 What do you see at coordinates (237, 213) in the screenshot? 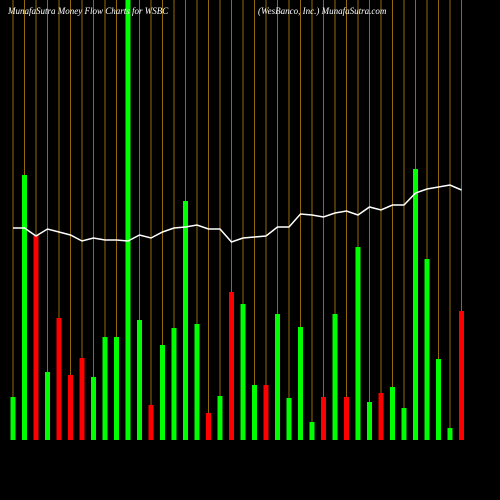
I see `money-flow-line` at bounding box center [237, 213].